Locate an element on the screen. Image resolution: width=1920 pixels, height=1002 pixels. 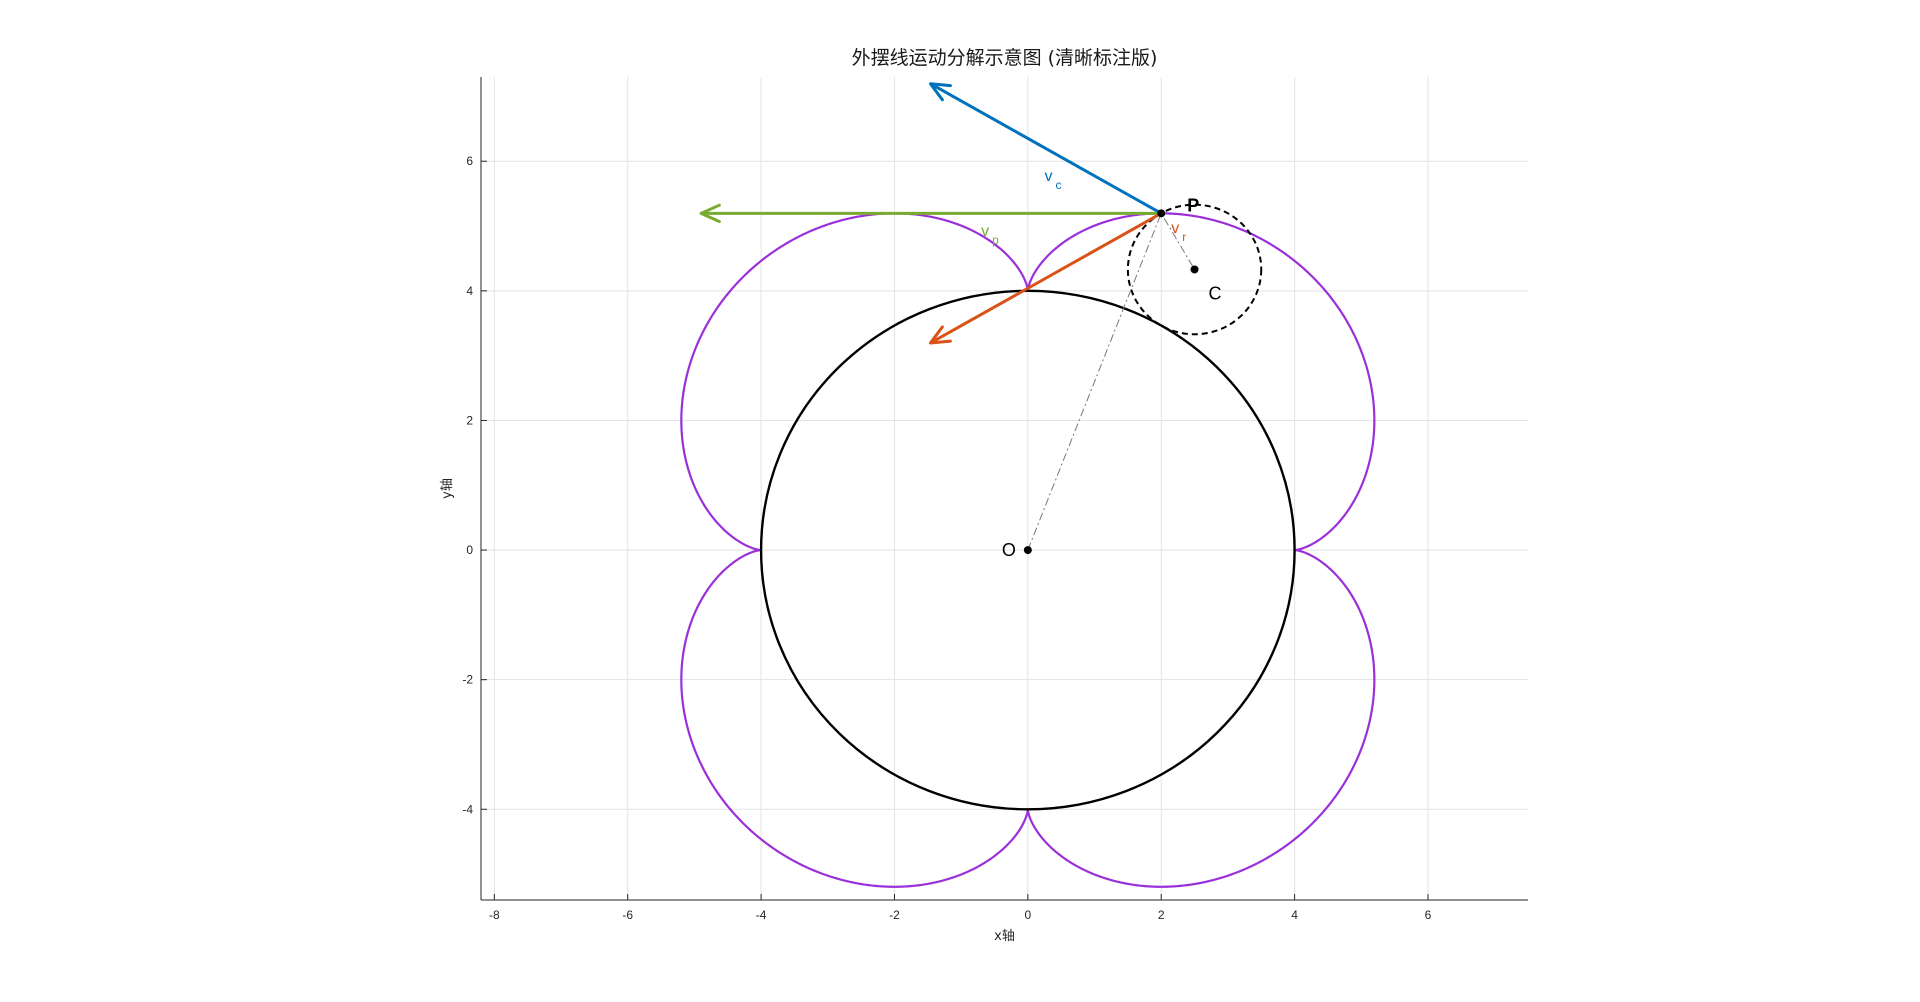
x-axis-label: x轴 is located at coordinates (1004, 936).